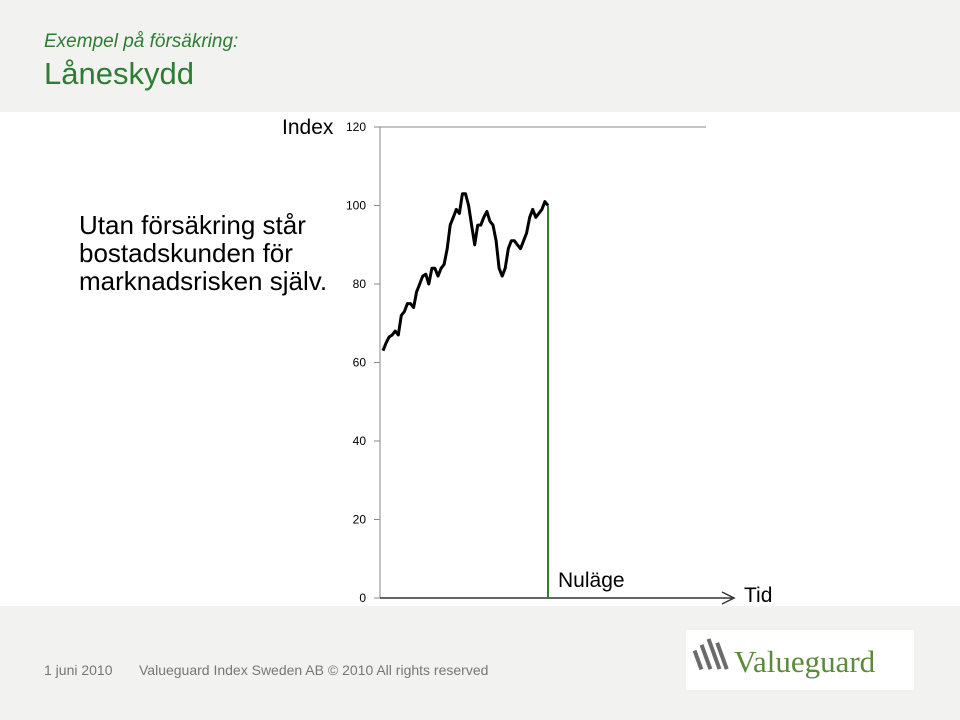  I want to click on logo-text: Valueguard, so click(805, 661).